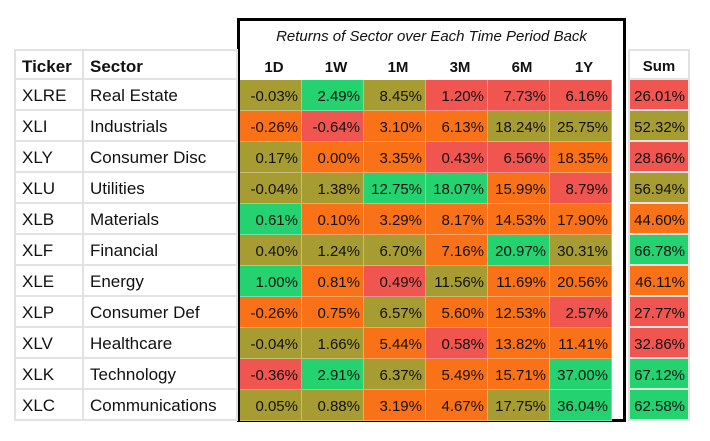  What do you see at coordinates (457, 219) in the screenshot?
I see `return-cell-xlb-3m: 8.17%` at bounding box center [457, 219].